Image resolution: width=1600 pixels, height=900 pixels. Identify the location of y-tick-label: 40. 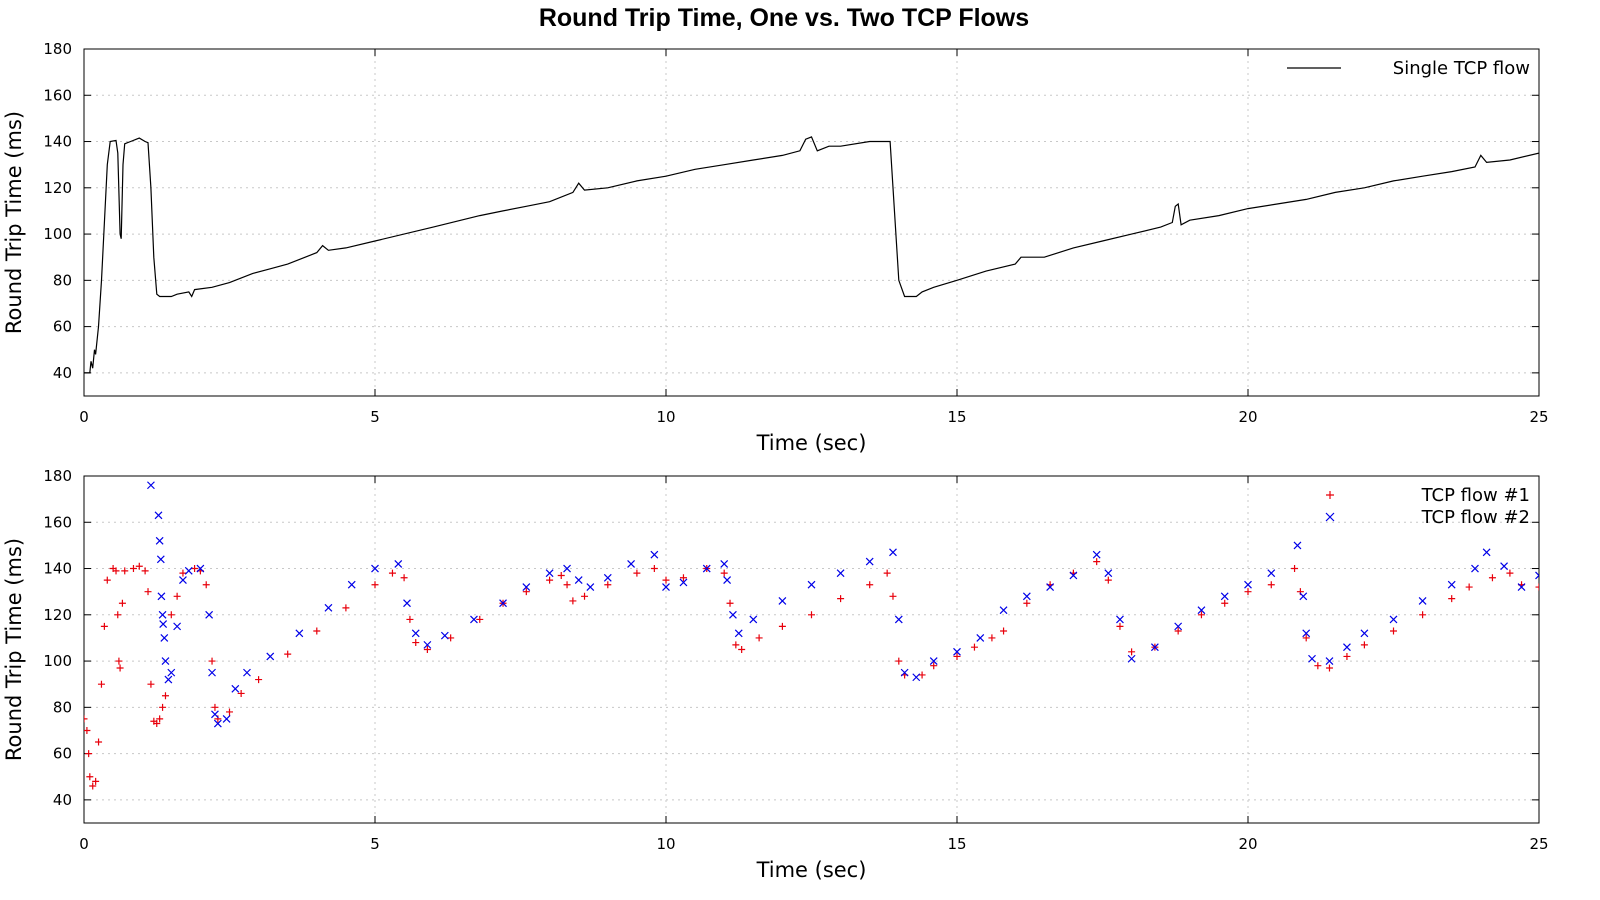
(62, 800).